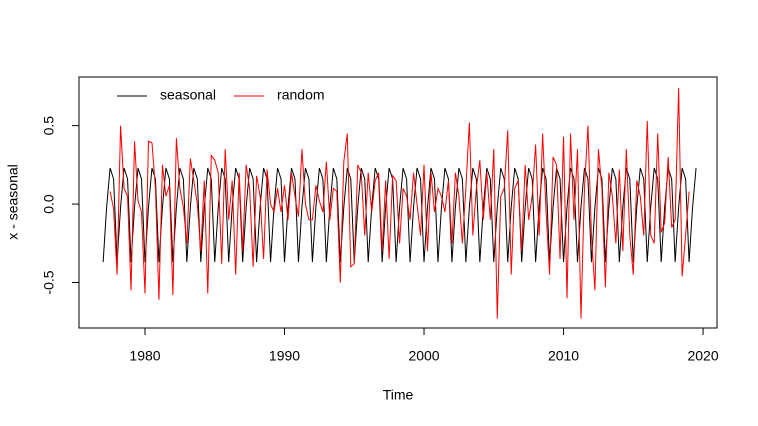 Image resolution: width=758 pixels, height=426 pixels. What do you see at coordinates (702, 356) in the screenshot?
I see `x-tick-label: 2020` at bounding box center [702, 356].